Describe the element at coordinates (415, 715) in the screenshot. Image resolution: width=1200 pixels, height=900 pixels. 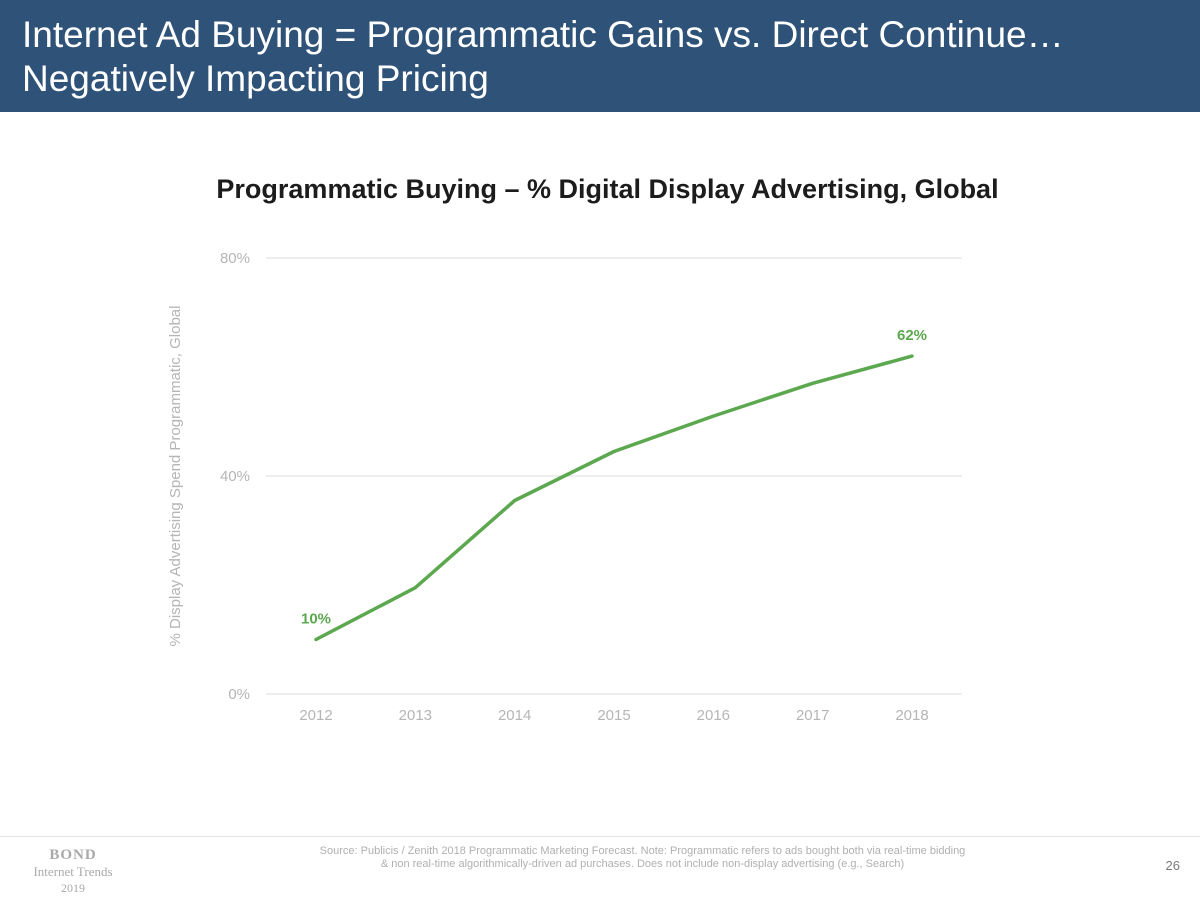
I see `x-tick-label: 2013` at that location.